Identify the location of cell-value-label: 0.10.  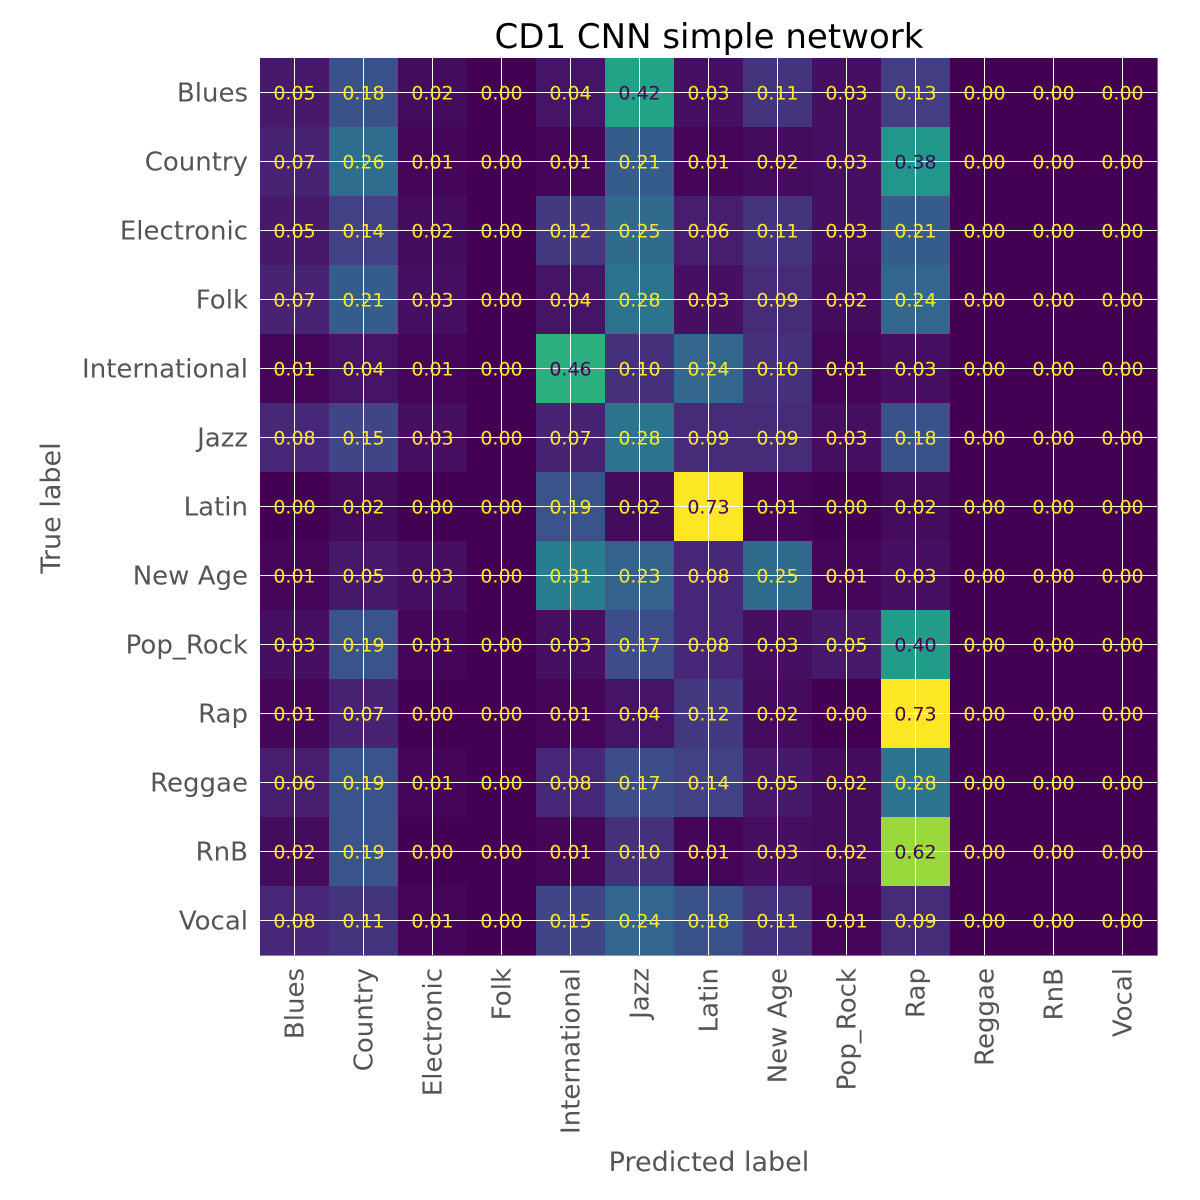
(777, 370).